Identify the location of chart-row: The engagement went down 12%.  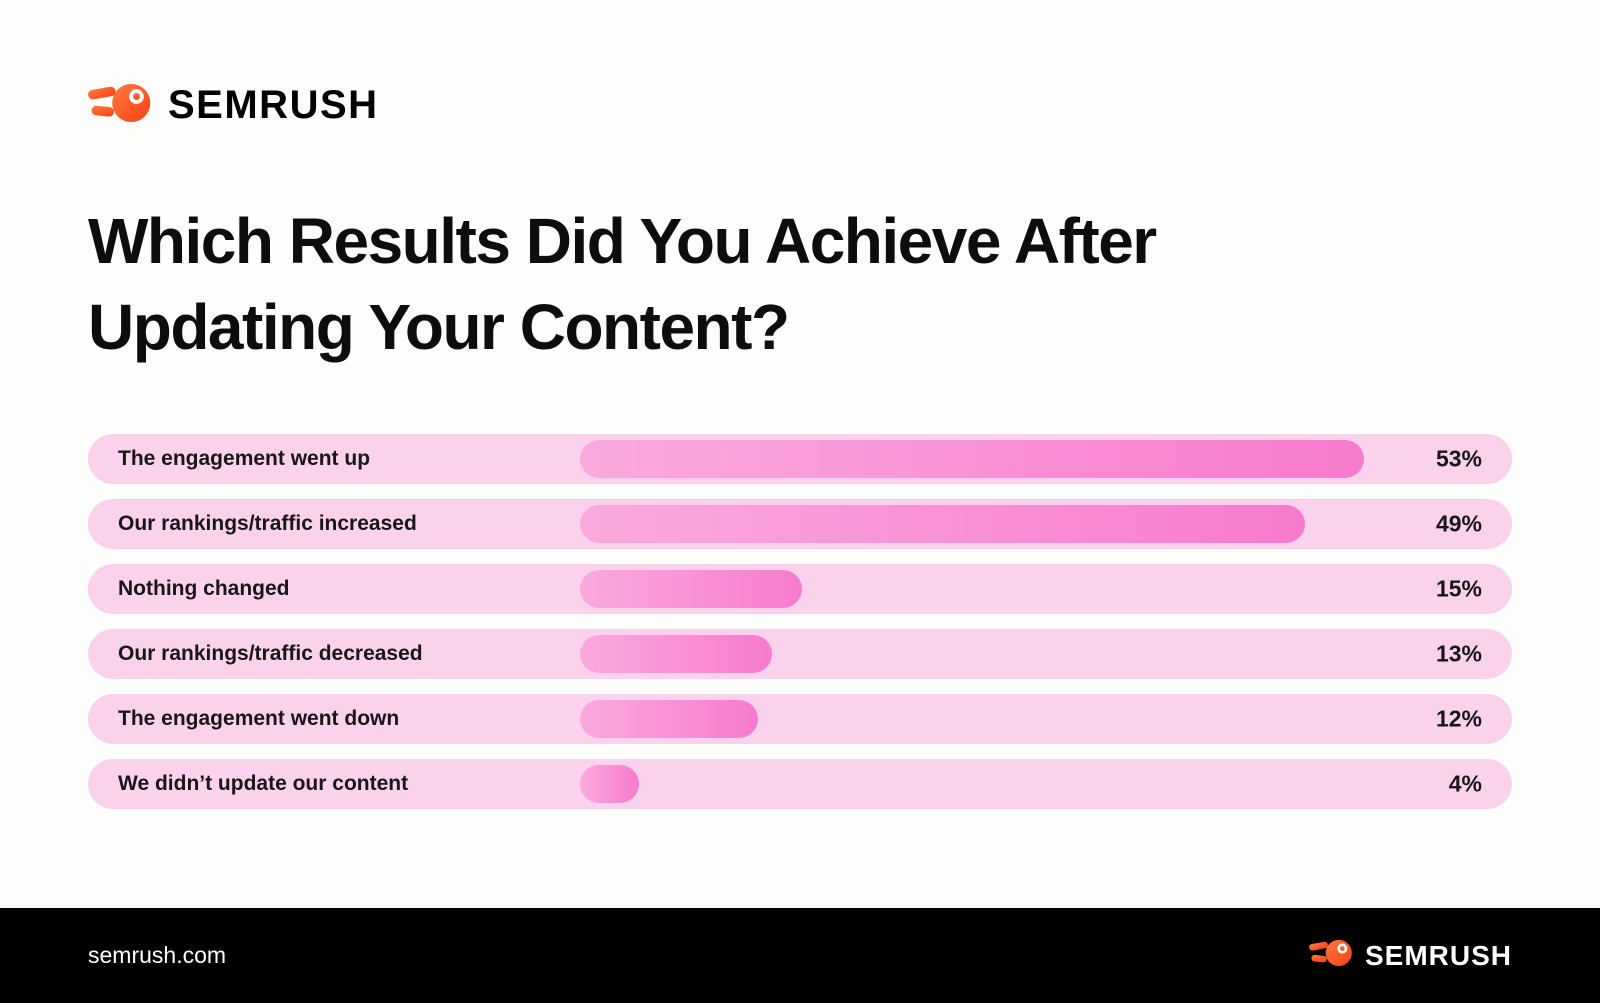
(800, 719).